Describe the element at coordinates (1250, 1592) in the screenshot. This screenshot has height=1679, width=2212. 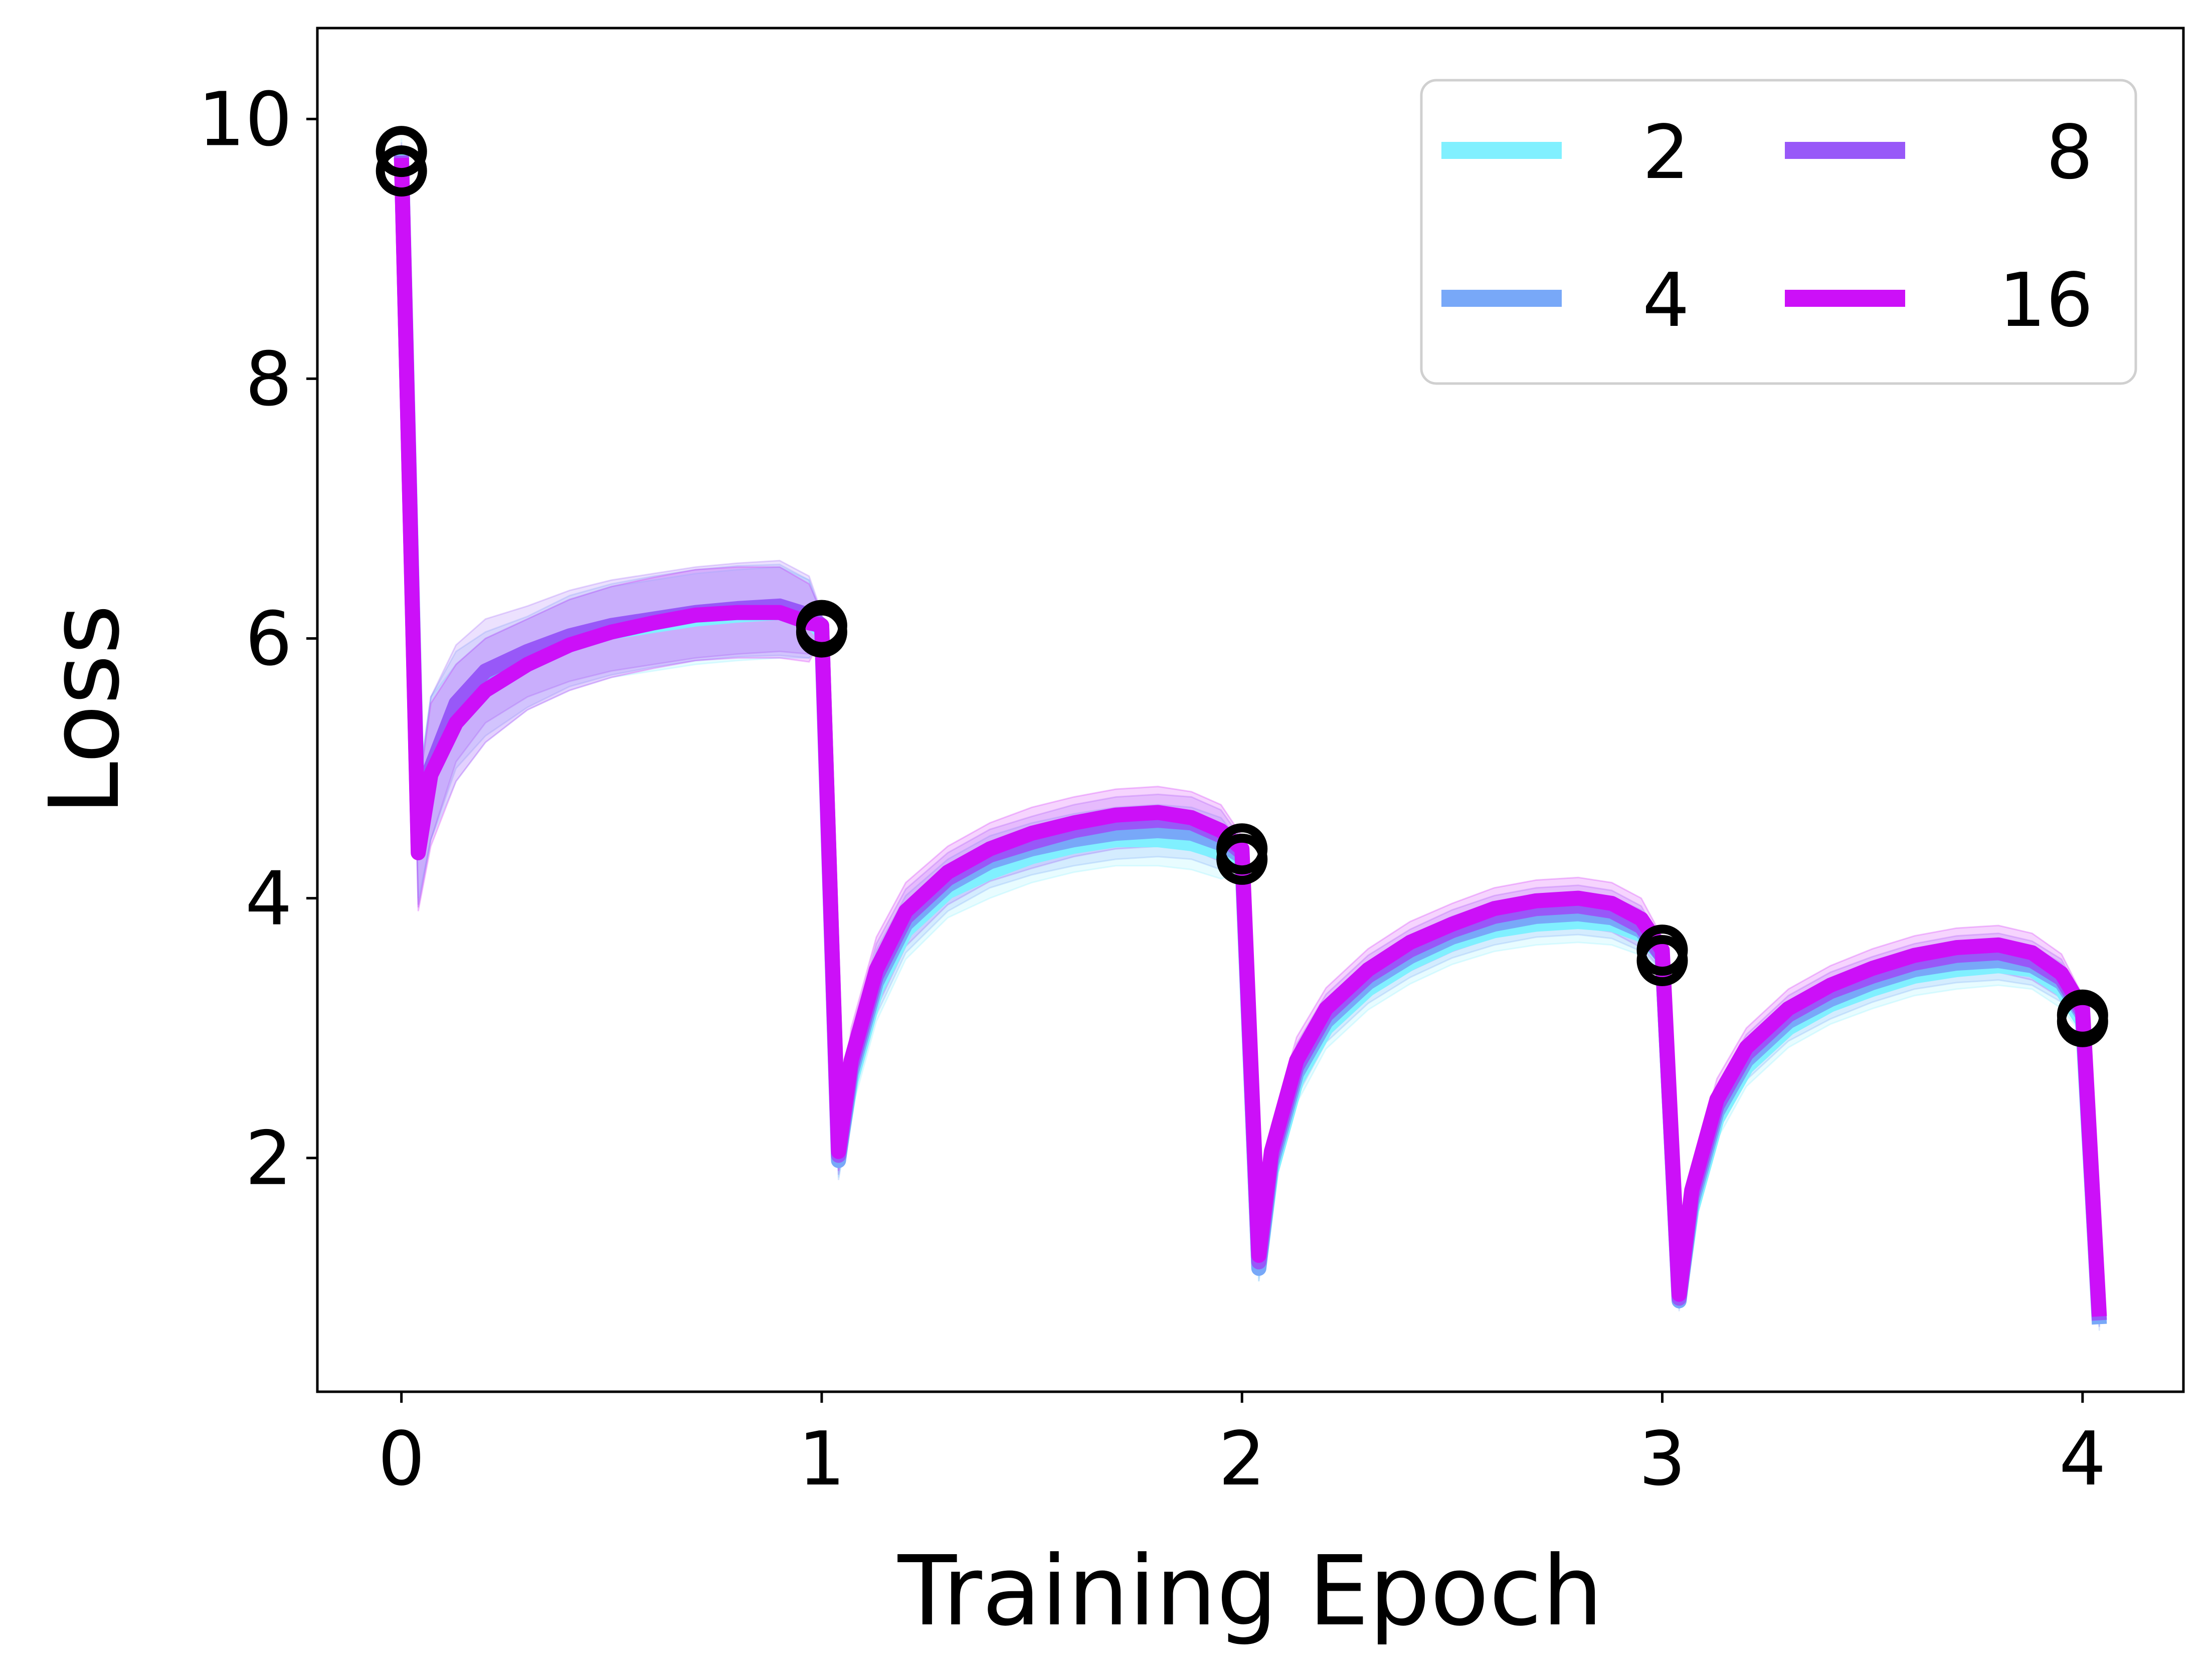
I see `x-axis-label: Training Epoch` at that location.